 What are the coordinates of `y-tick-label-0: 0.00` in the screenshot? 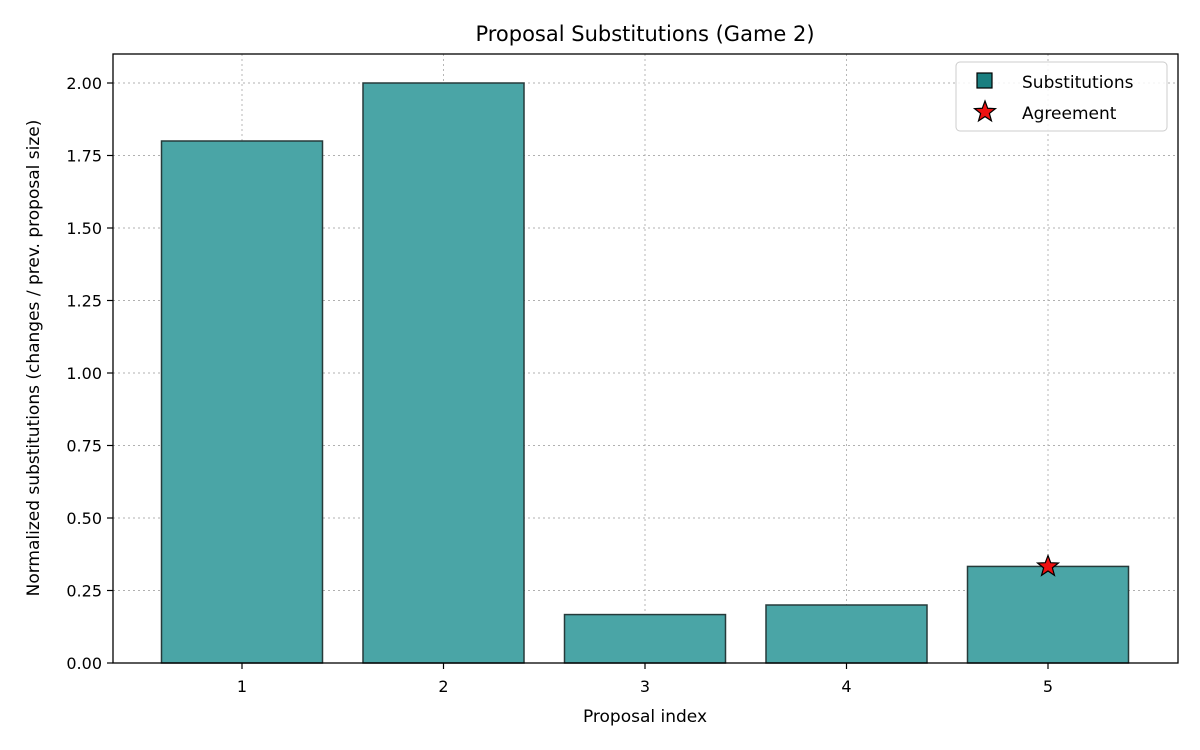 It's located at (84, 663).